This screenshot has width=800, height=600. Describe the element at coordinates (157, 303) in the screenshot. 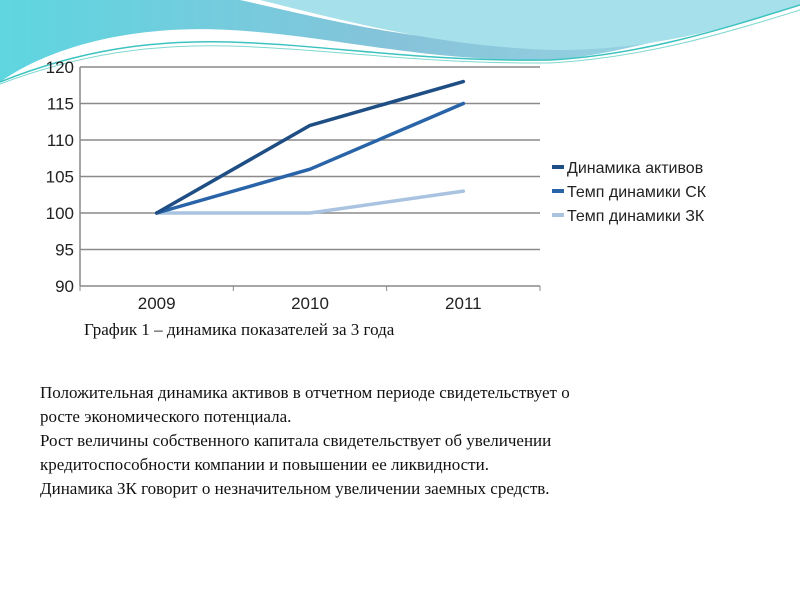

I see `x-tick-label: 2009` at that location.